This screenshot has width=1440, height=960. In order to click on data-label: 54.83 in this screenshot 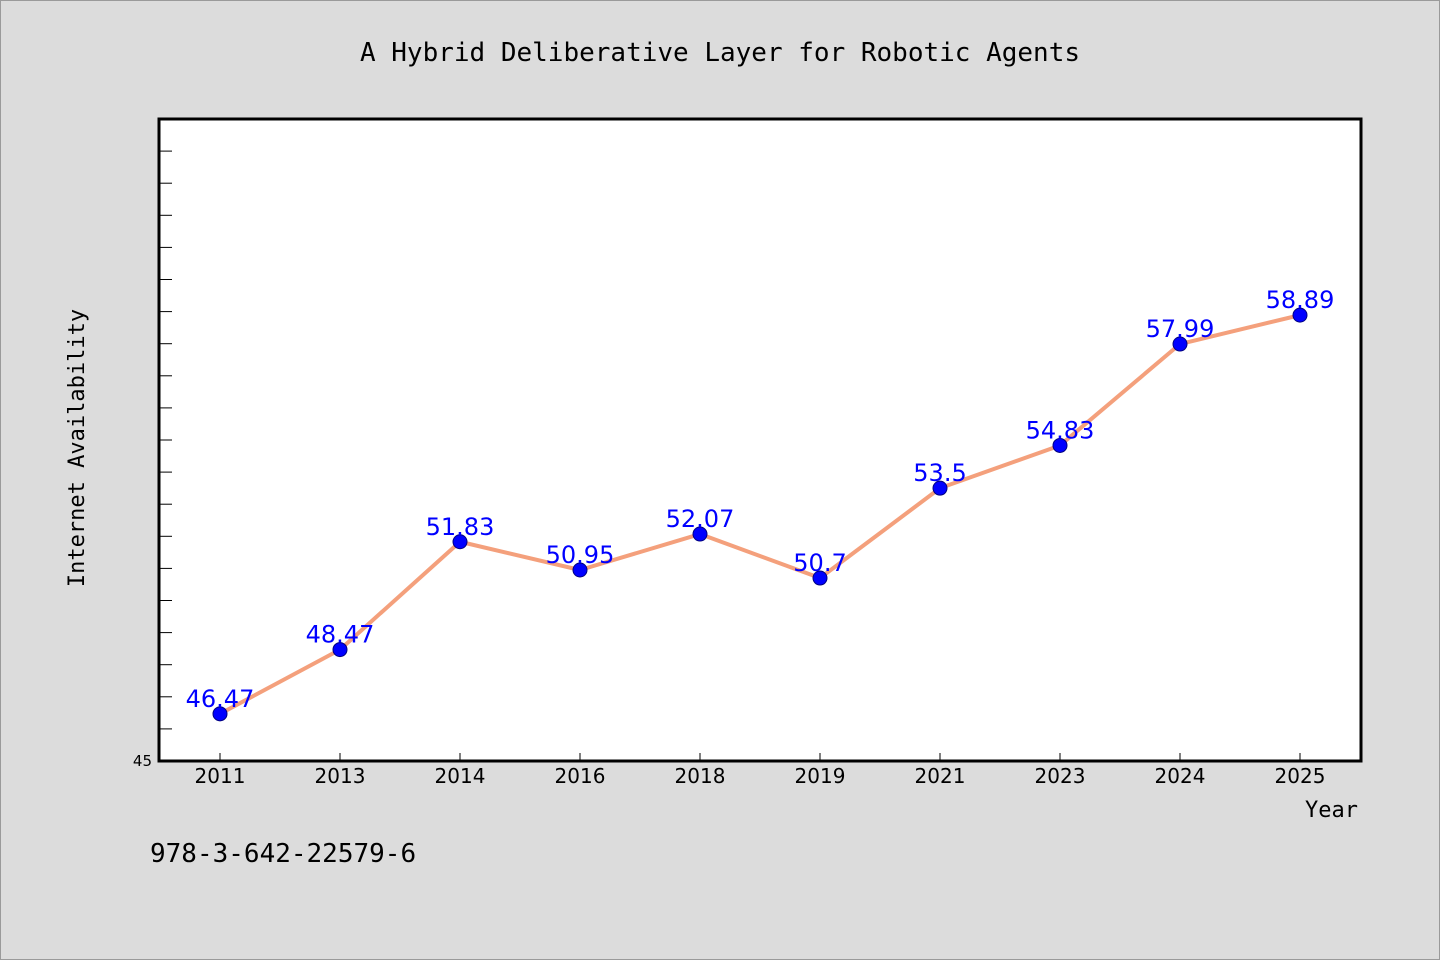, I will do `click(1060, 430)`.